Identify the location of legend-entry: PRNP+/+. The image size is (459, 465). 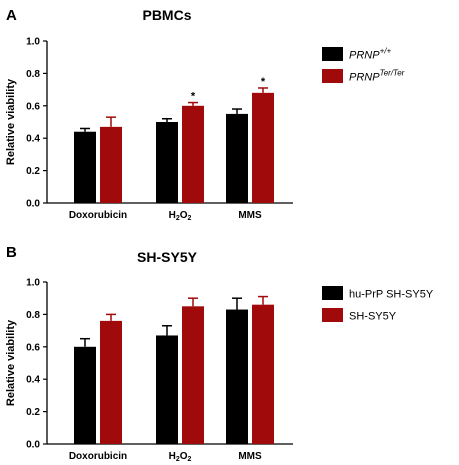
(370, 54).